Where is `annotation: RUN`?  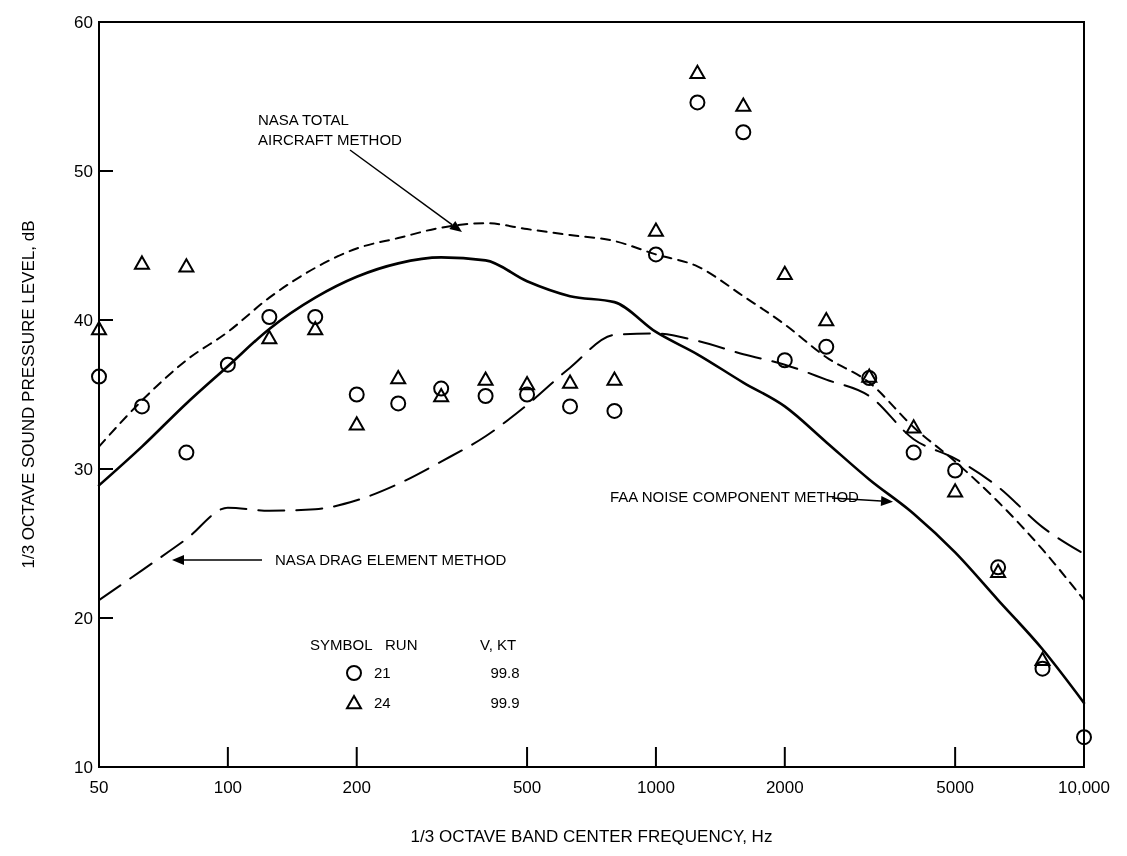
annotation: RUN is located at coordinates (401, 644).